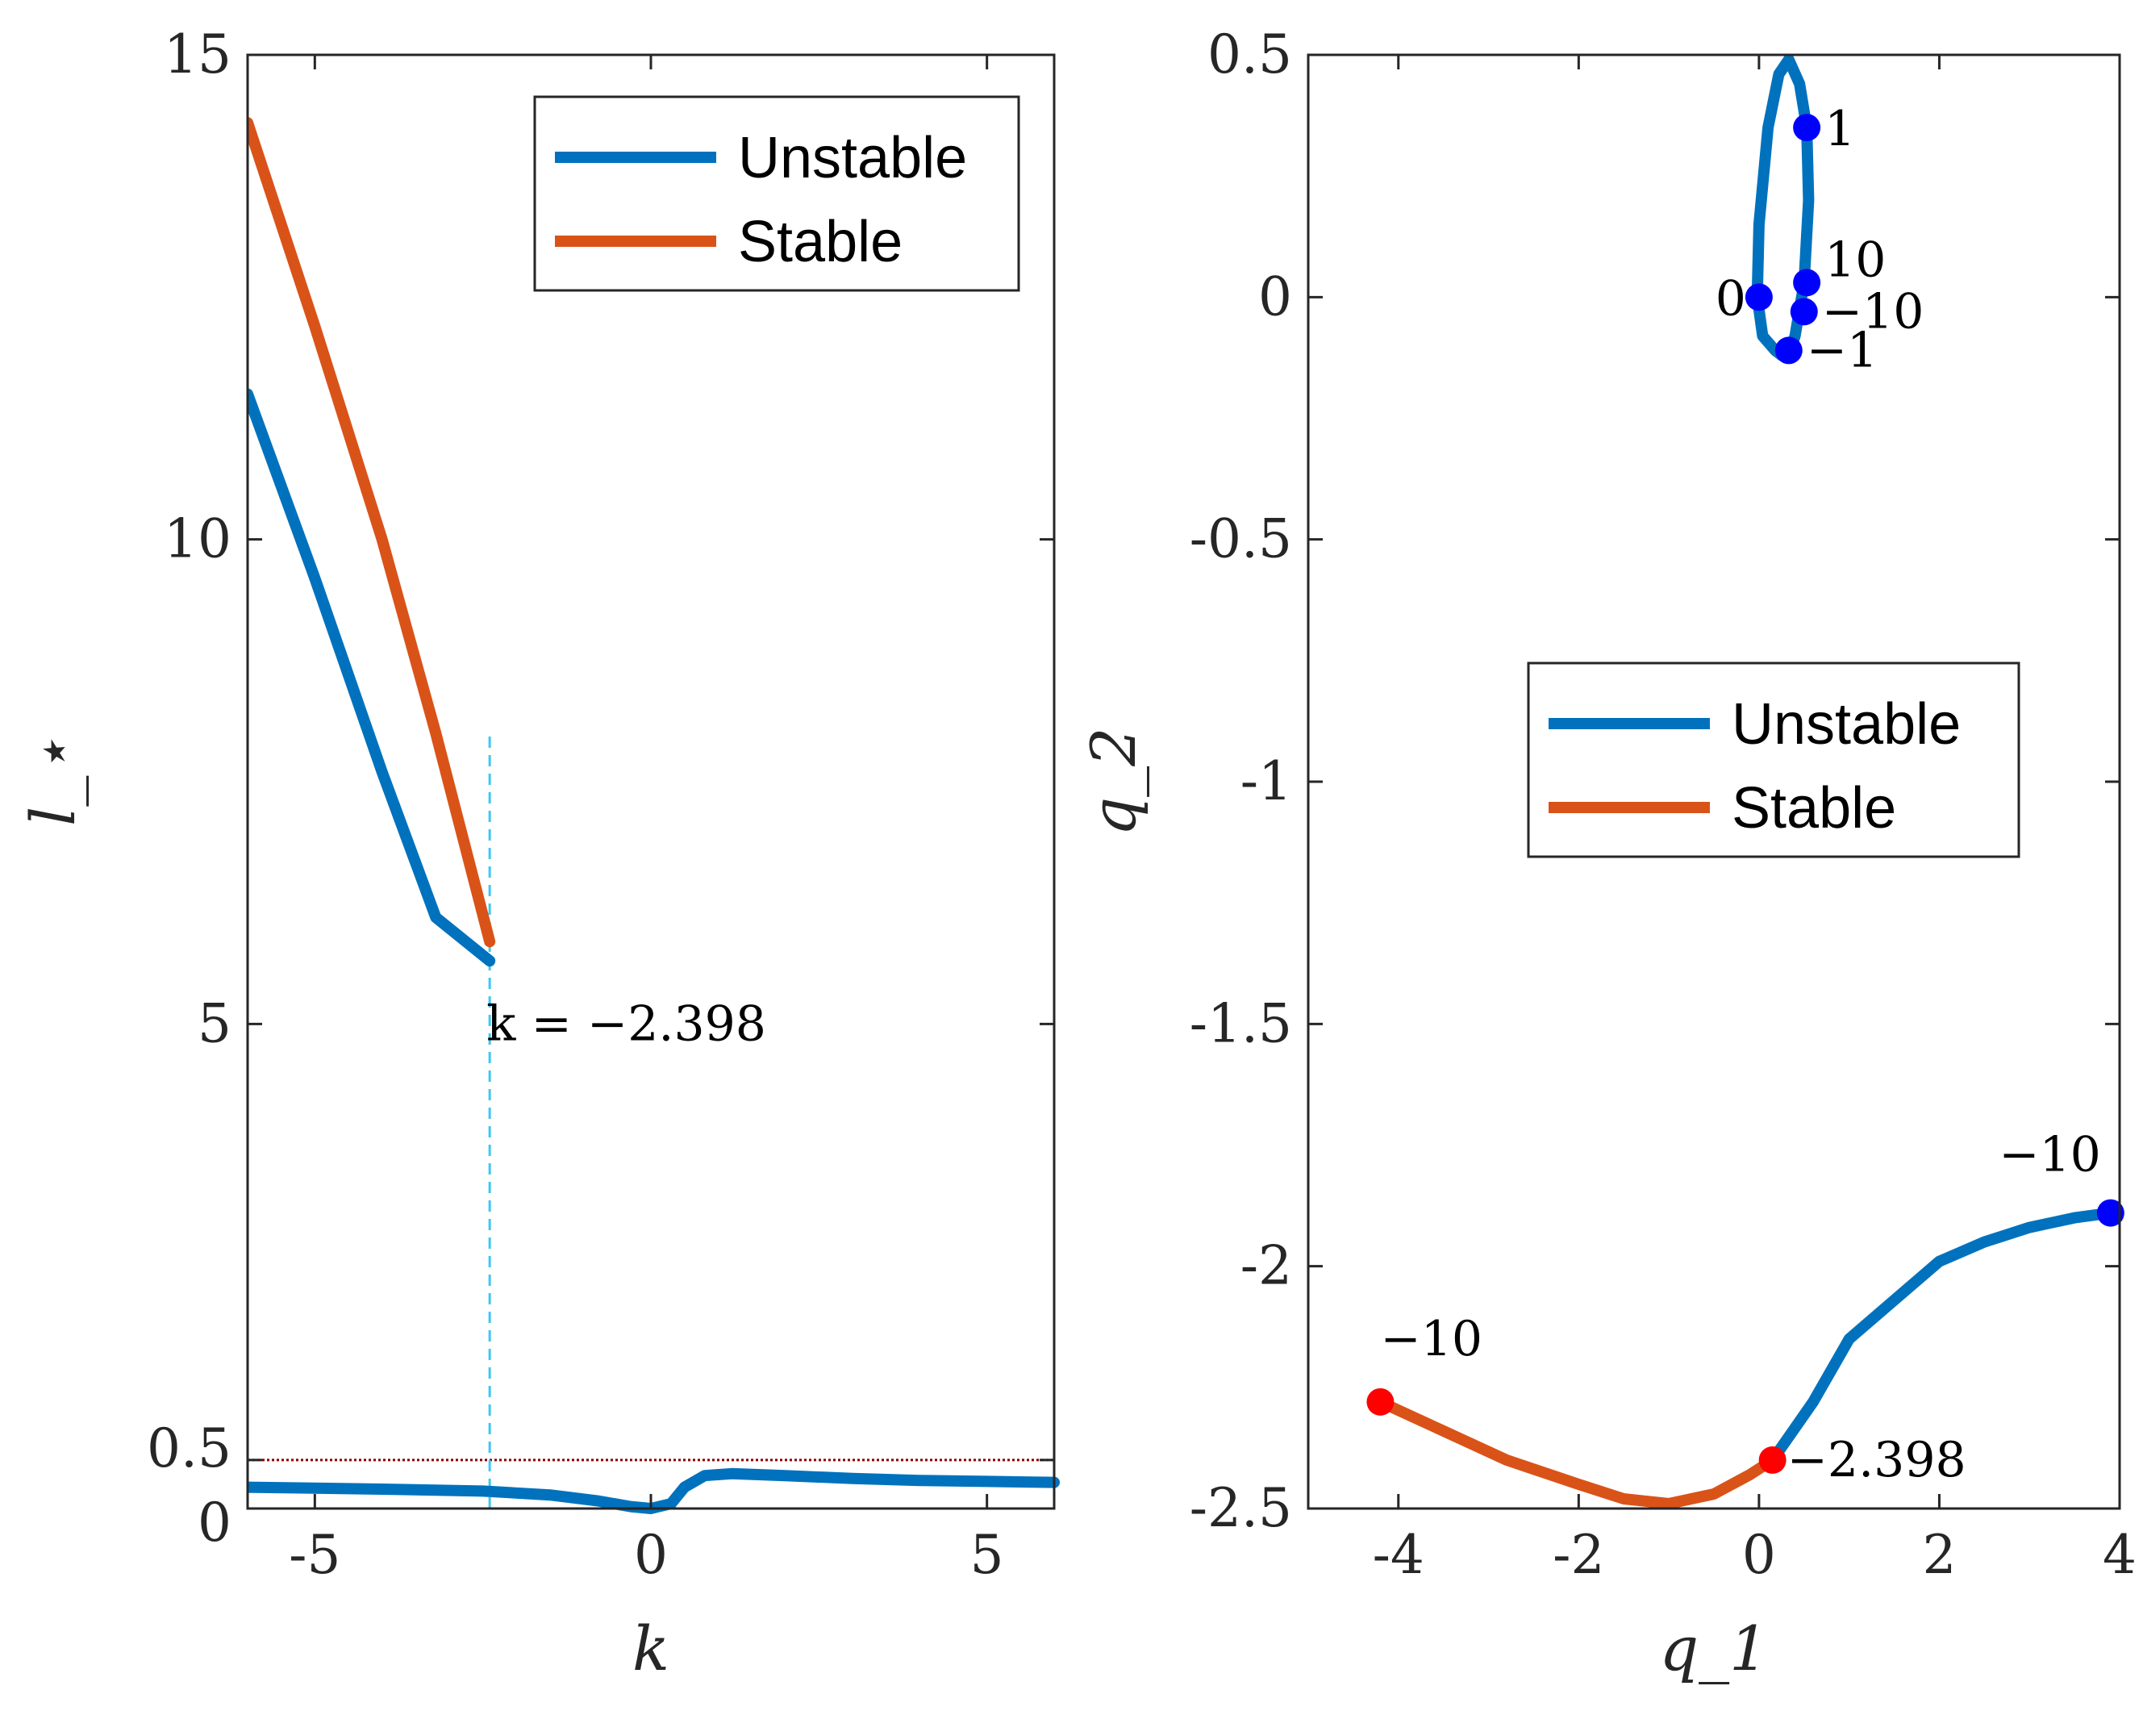  What do you see at coordinates (197, 539) in the screenshot?
I see `y-tick-label: 10` at bounding box center [197, 539].